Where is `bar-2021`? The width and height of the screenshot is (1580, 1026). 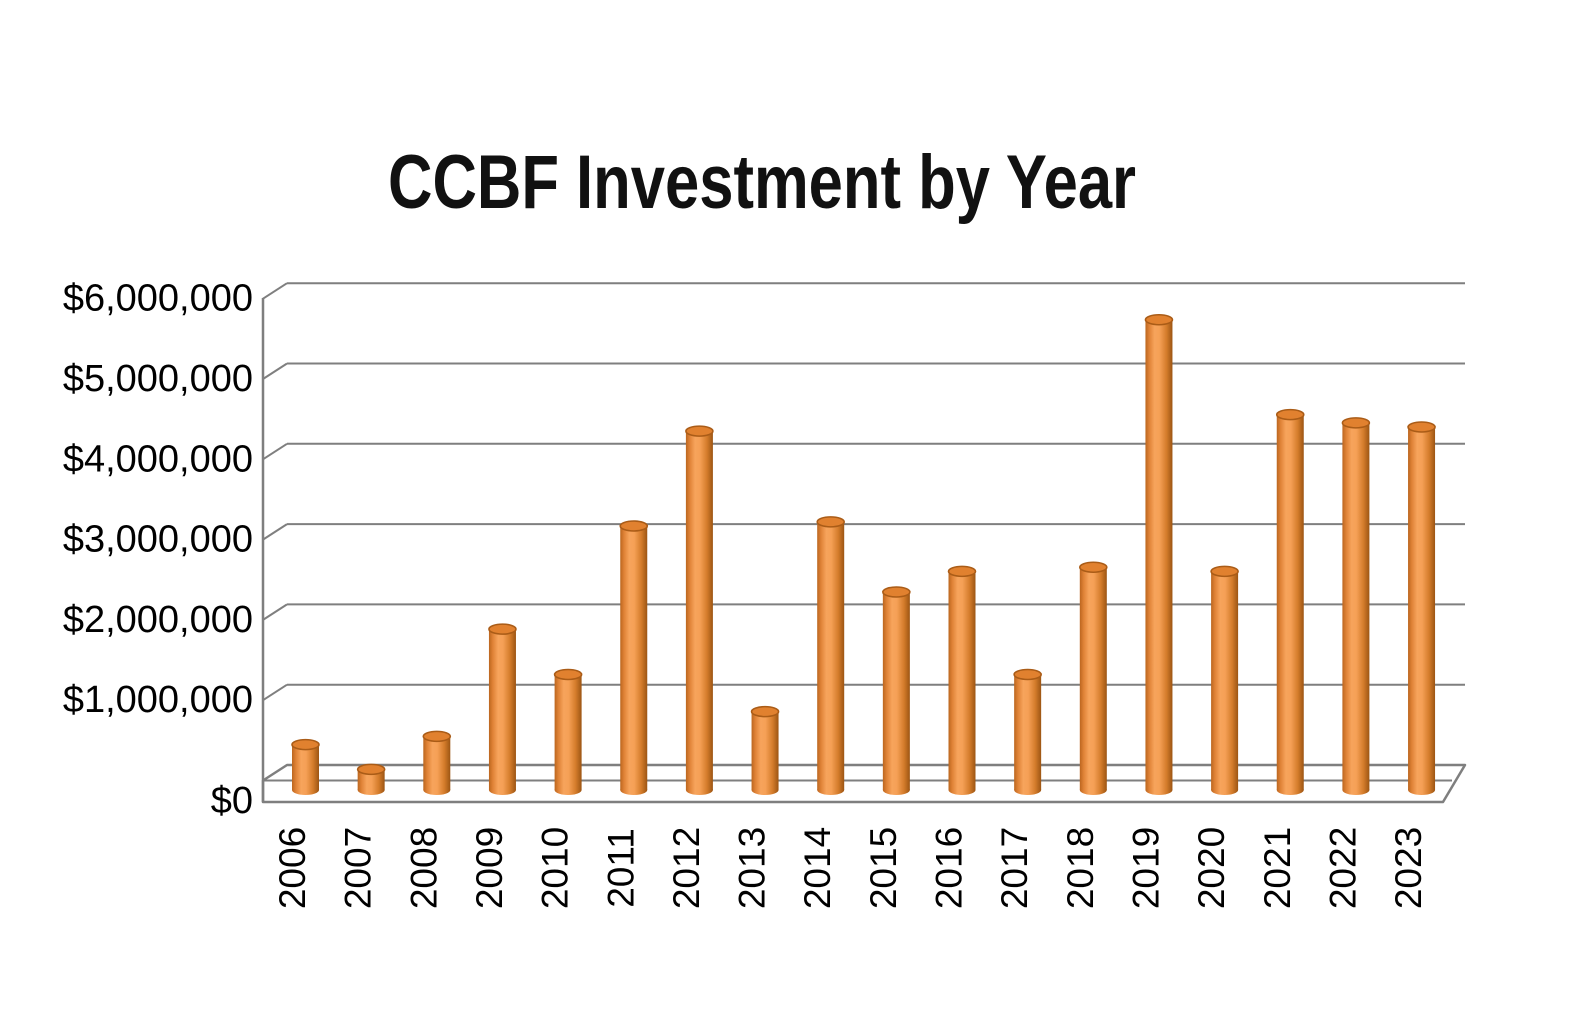 bar-2021 is located at coordinates (1290, 601).